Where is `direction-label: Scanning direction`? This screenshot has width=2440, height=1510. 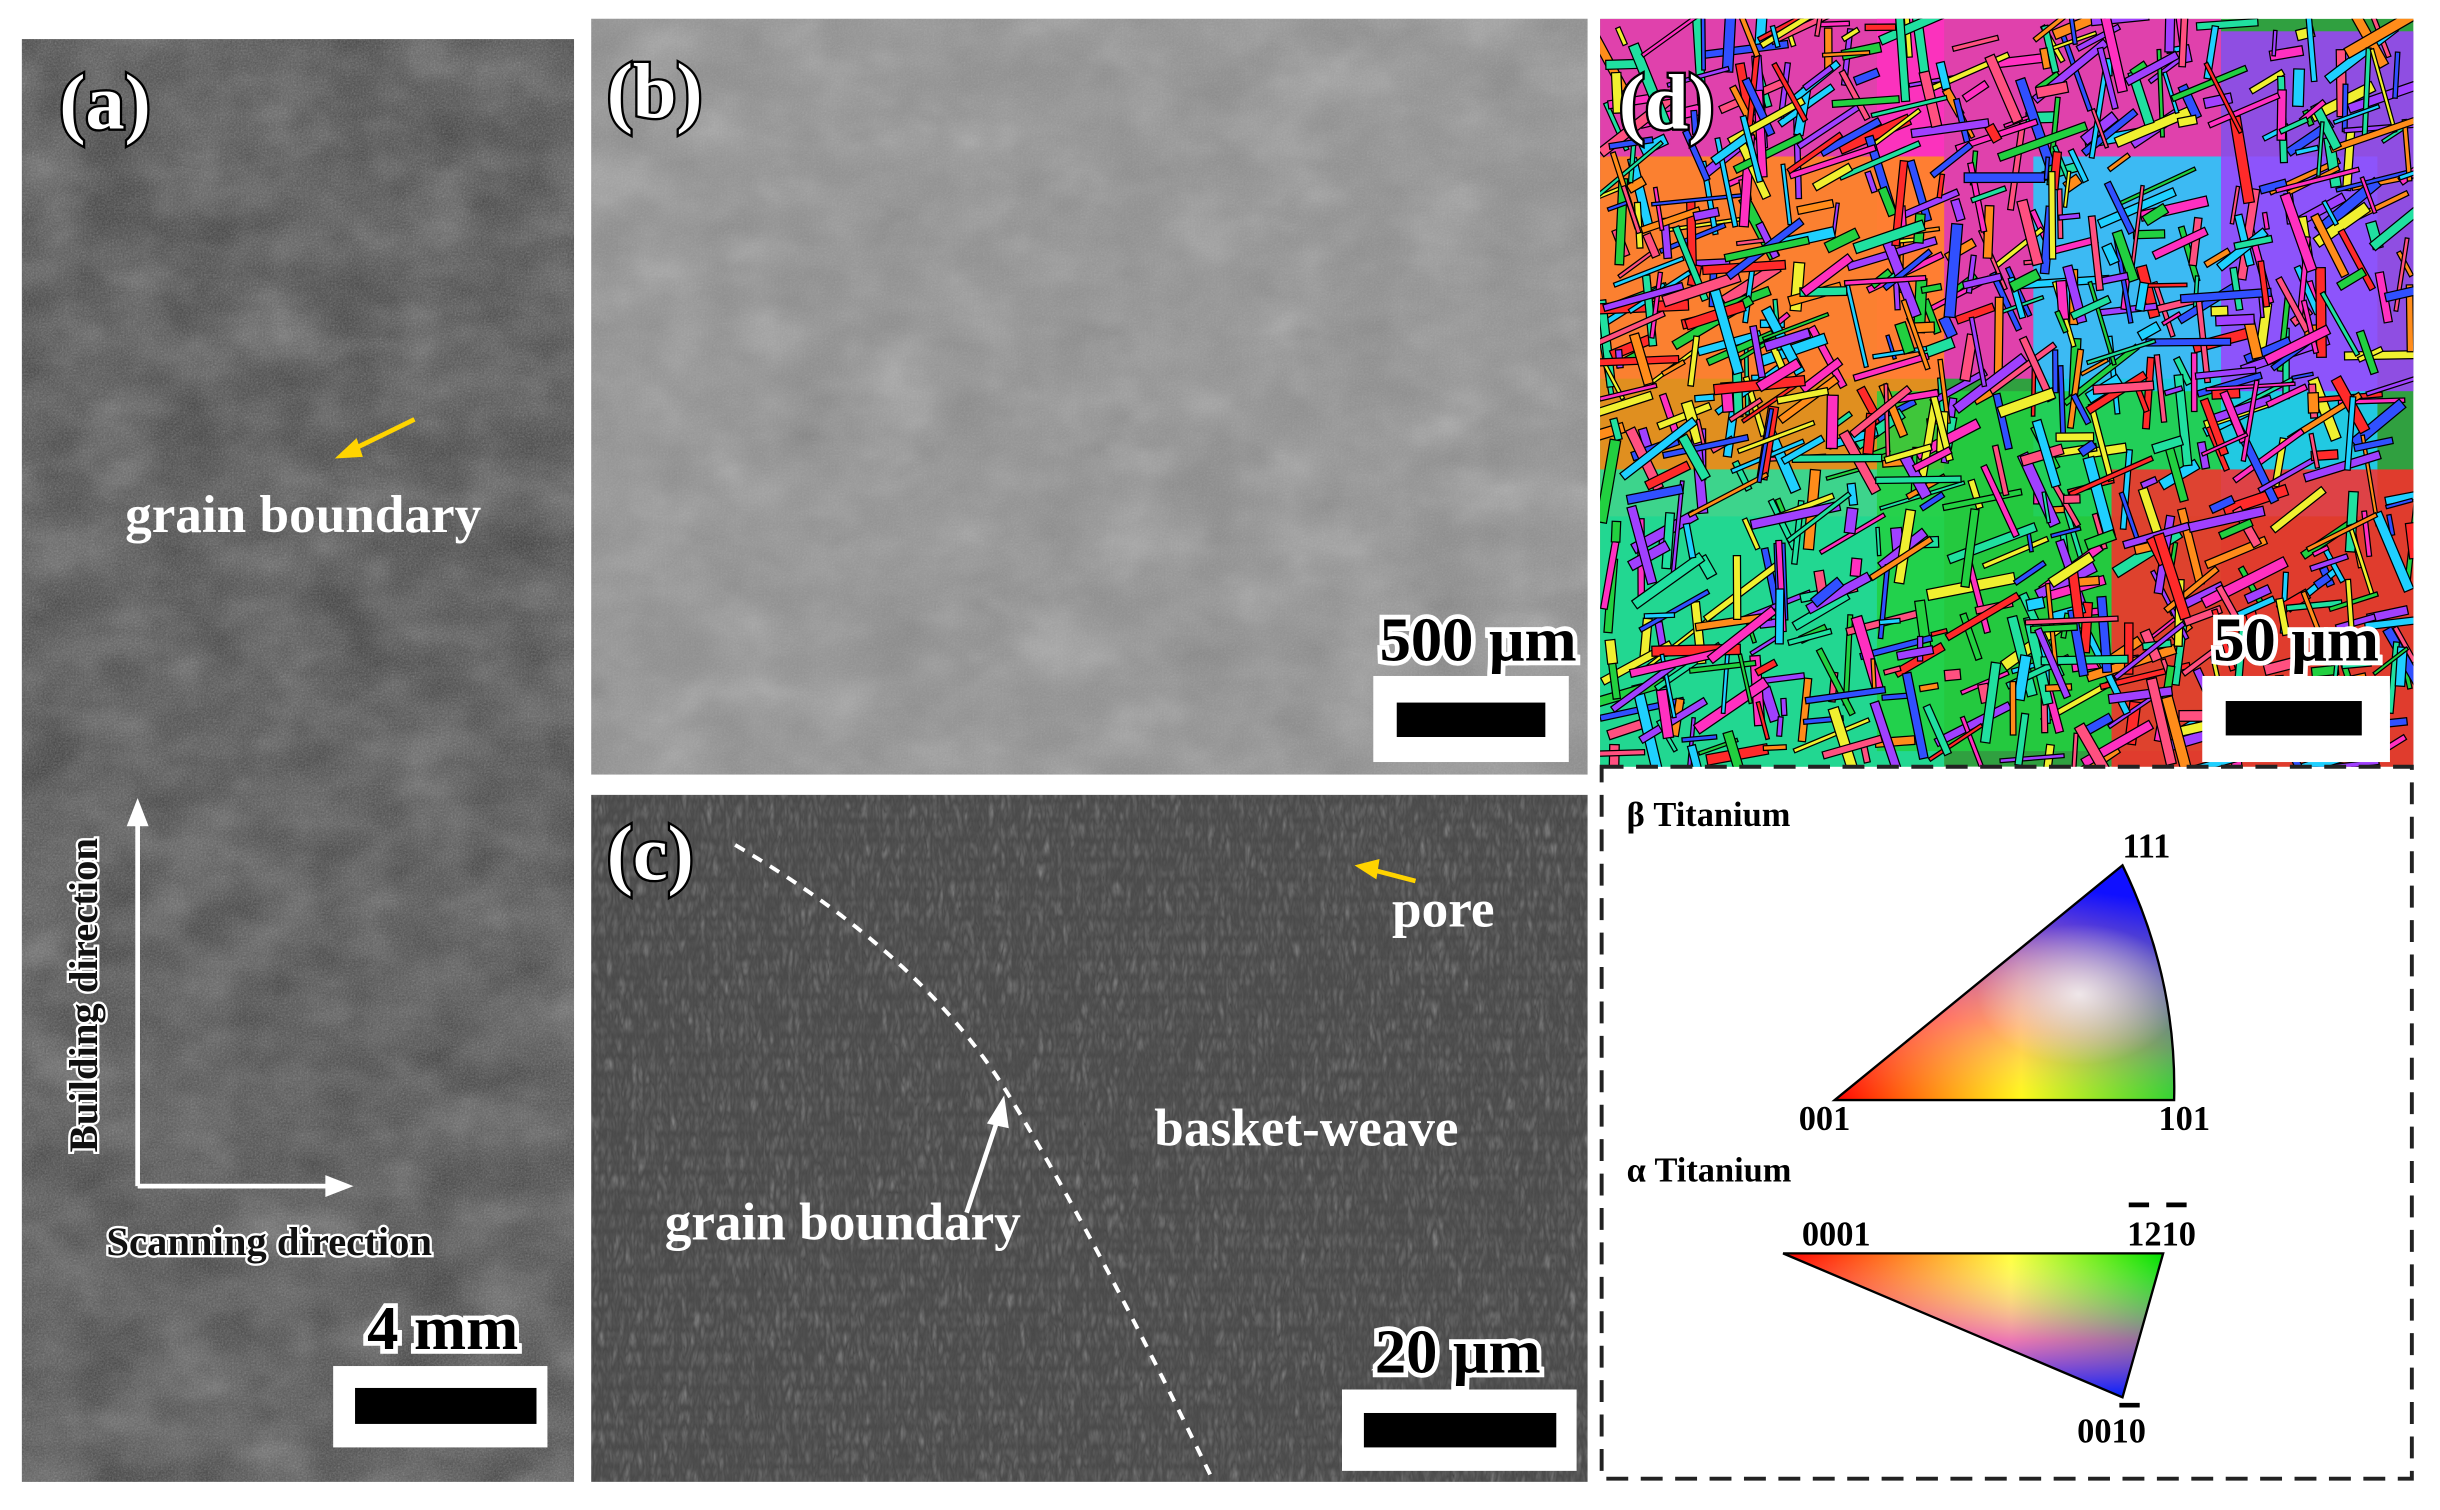
direction-label: Scanning direction is located at coordinates (269, 1241).